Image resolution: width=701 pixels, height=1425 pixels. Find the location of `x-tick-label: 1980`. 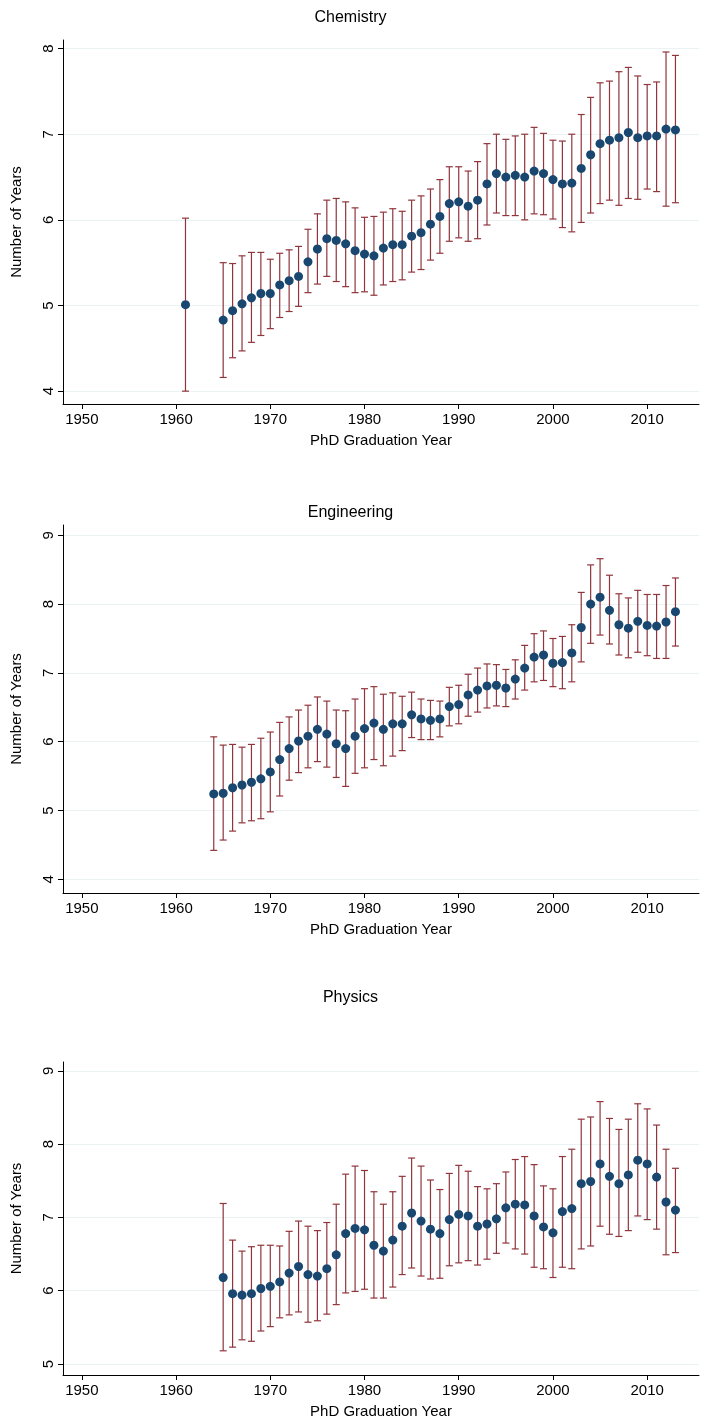

x-tick-label: 1980 is located at coordinates (364, 907).